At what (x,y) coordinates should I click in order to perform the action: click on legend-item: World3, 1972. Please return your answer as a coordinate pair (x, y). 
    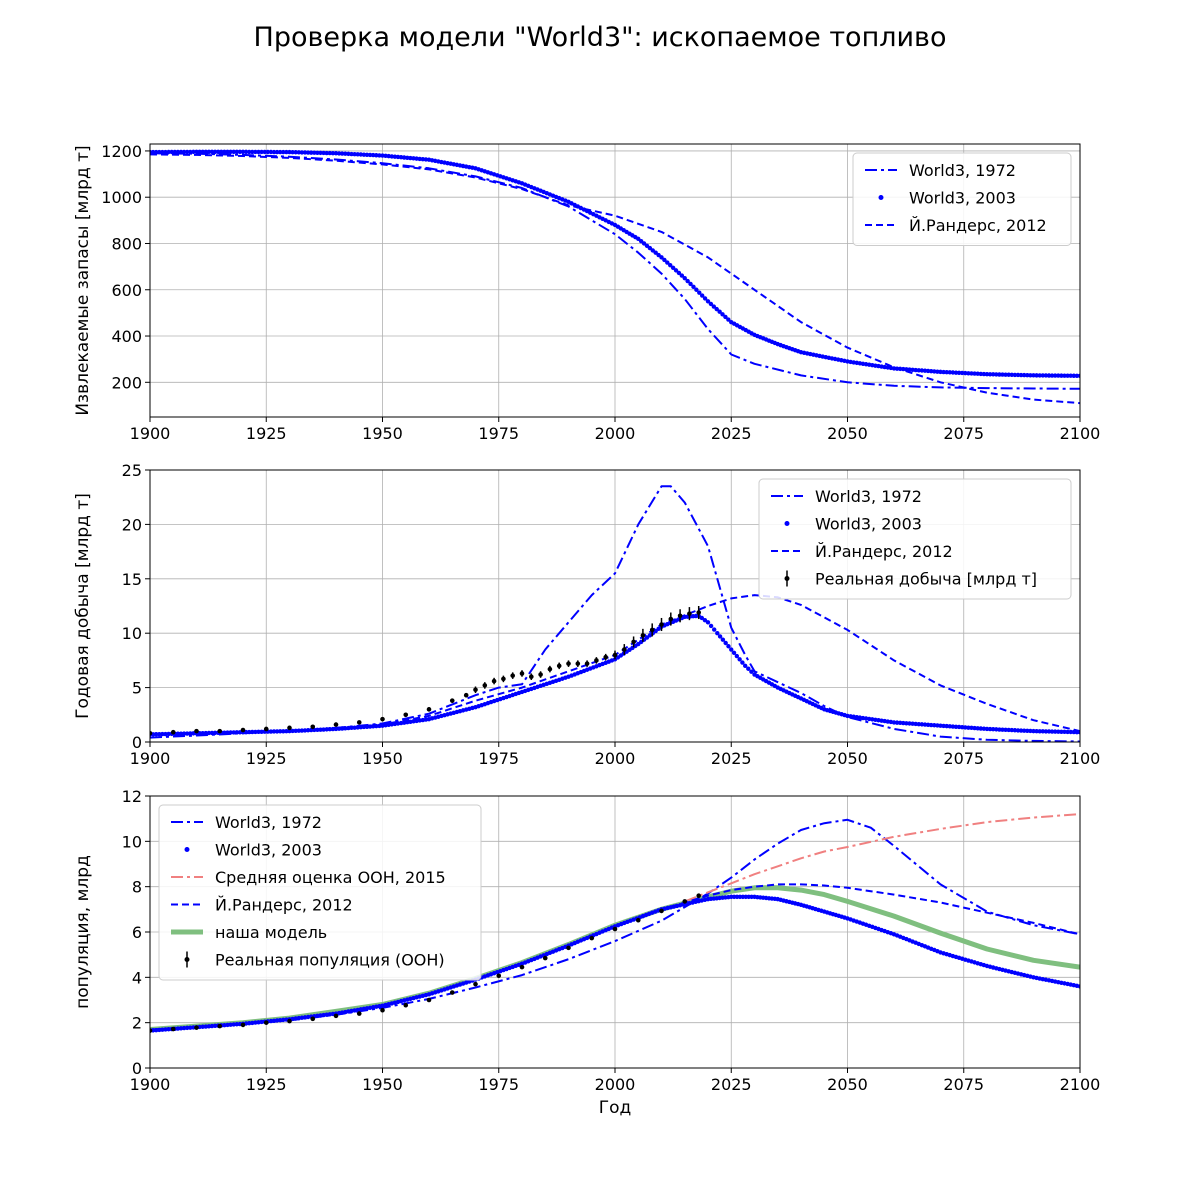
    Looking at the image, I should click on (246, 822).